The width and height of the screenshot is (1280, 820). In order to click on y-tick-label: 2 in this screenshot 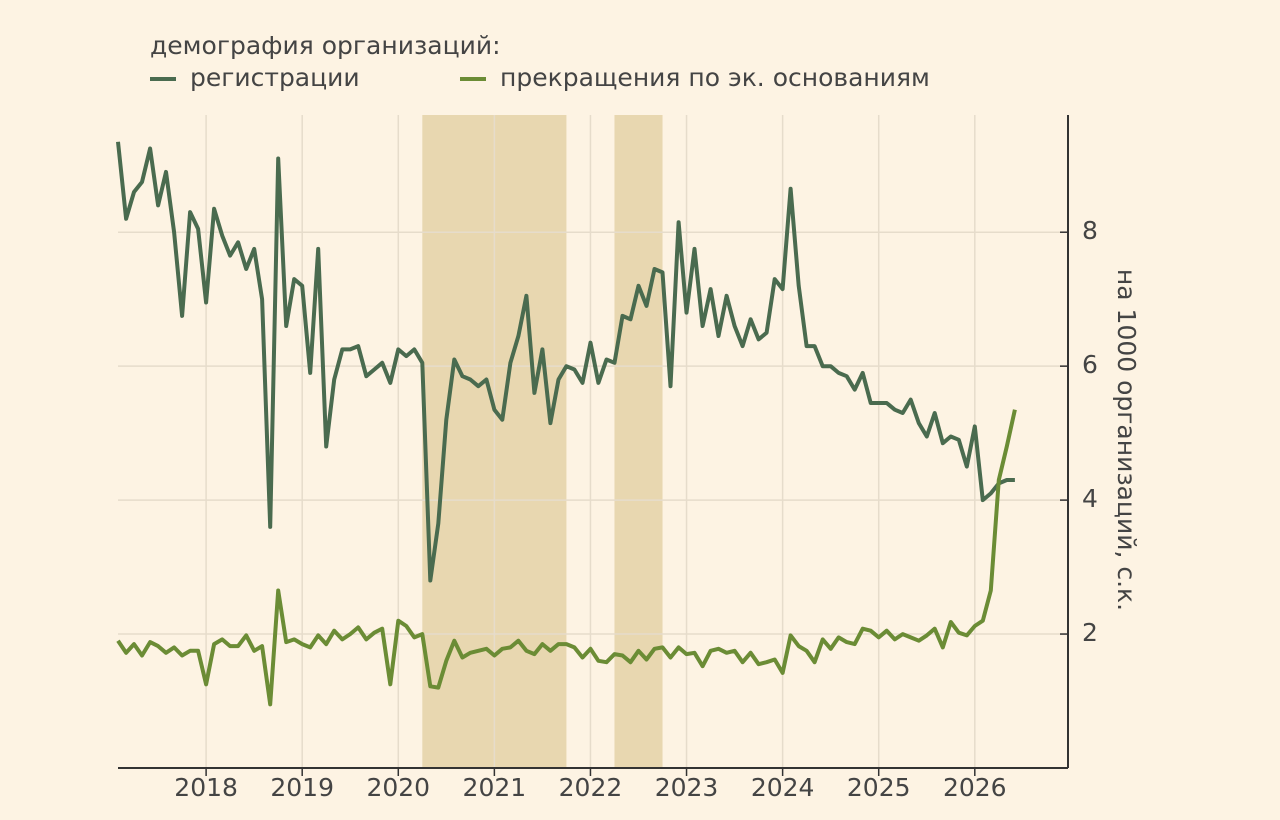, I will do `click(1090, 632)`.